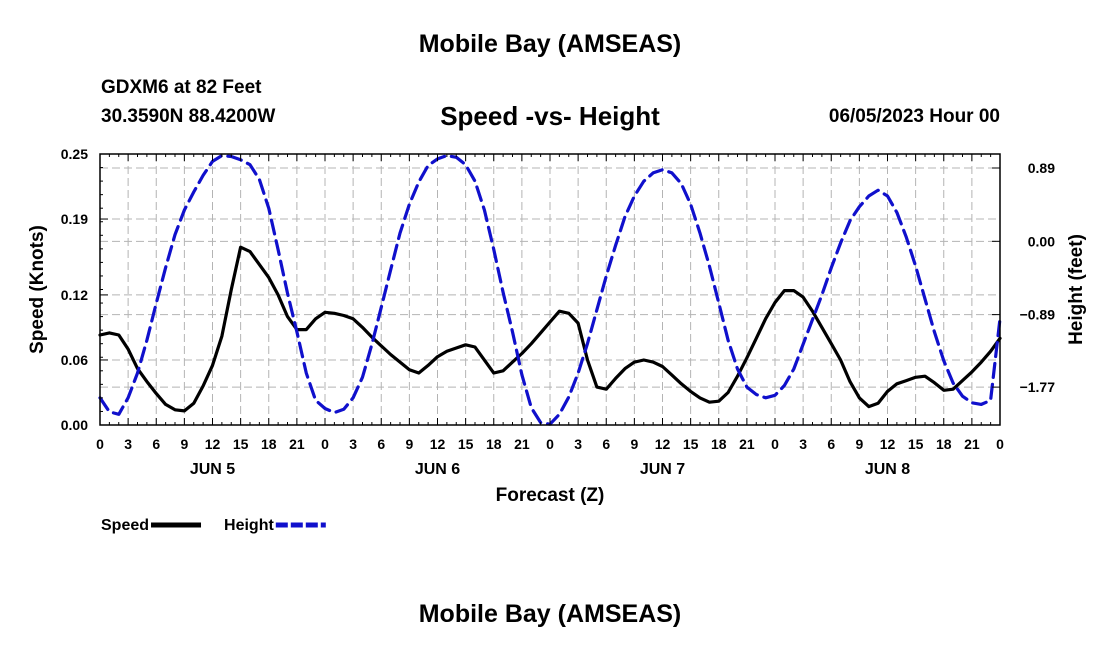 The image size is (1100, 650). What do you see at coordinates (1038, 315) in the screenshot?
I see `y2-tick-label: −0.89` at bounding box center [1038, 315].